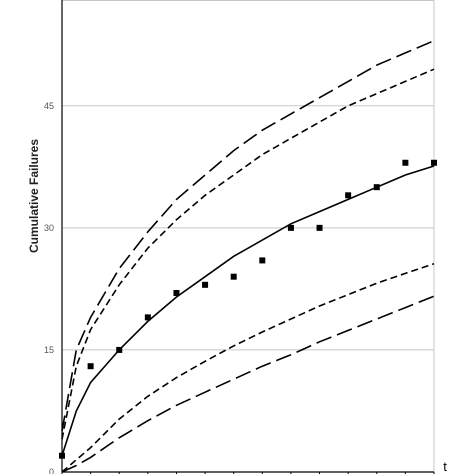 The image size is (474, 474). What do you see at coordinates (34, 196) in the screenshot?
I see `y-axis-title: Cumulative Failures` at bounding box center [34, 196].